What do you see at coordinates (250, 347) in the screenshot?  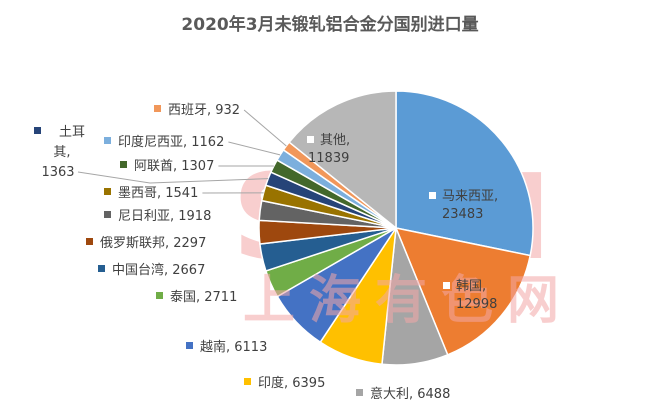 I see `label-value-4: 6113` at bounding box center [250, 347].